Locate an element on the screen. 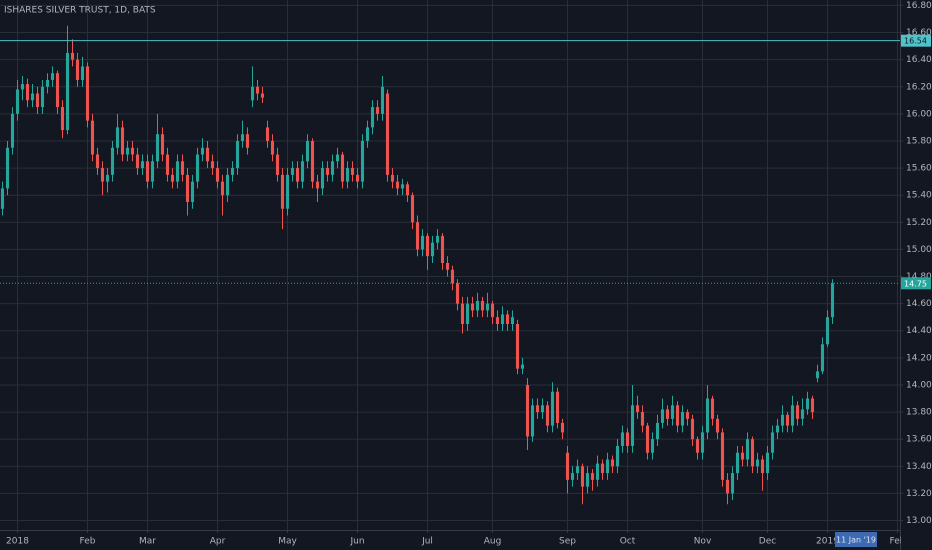 This screenshot has height=550, width=932. x-tick-label: Mar is located at coordinates (147, 542).